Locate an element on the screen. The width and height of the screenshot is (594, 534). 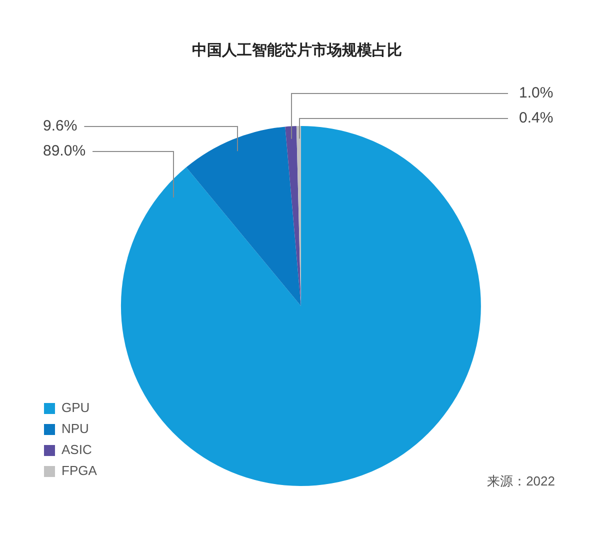
data-label: 89.0% is located at coordinates (64, 151).